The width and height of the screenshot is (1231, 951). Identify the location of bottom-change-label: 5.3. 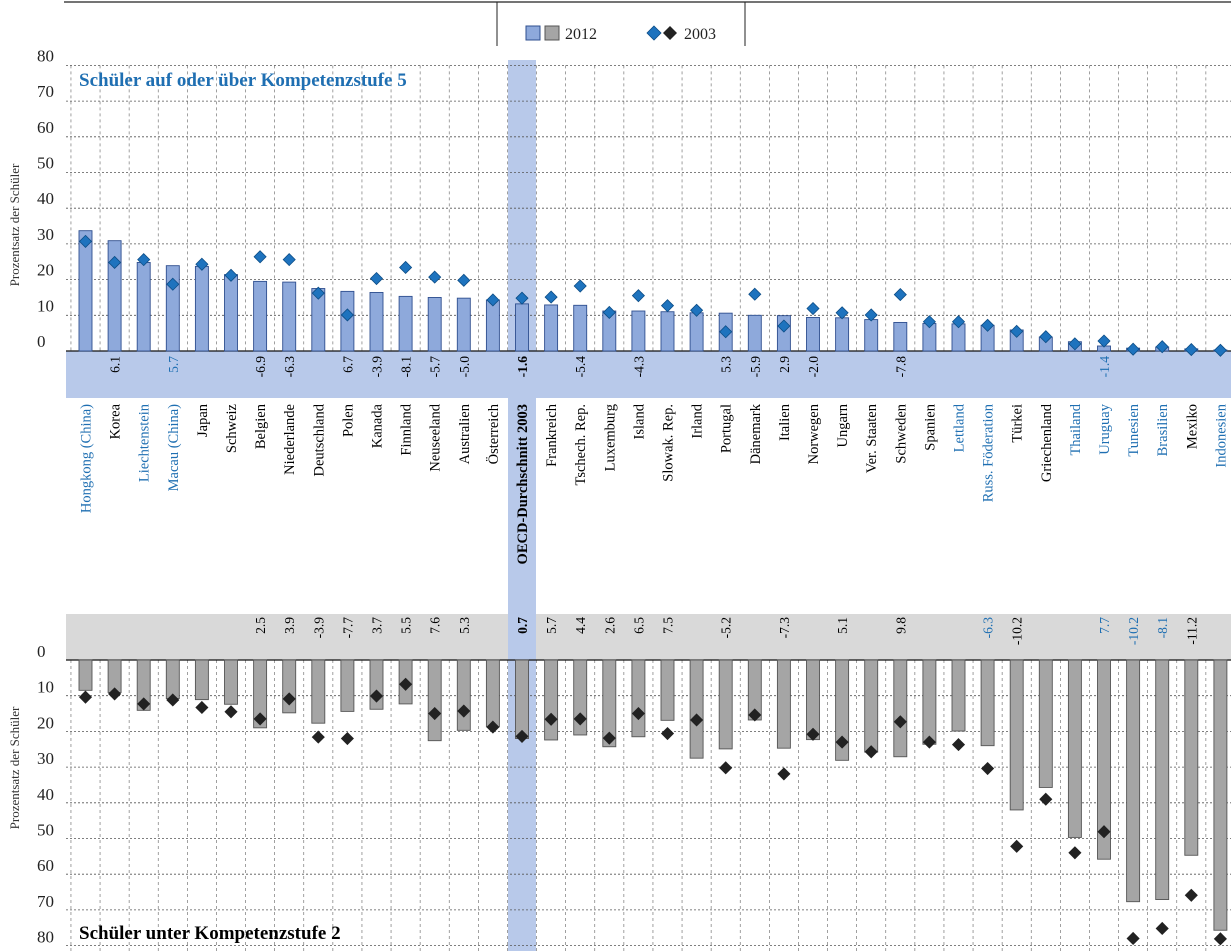
(464, 625).